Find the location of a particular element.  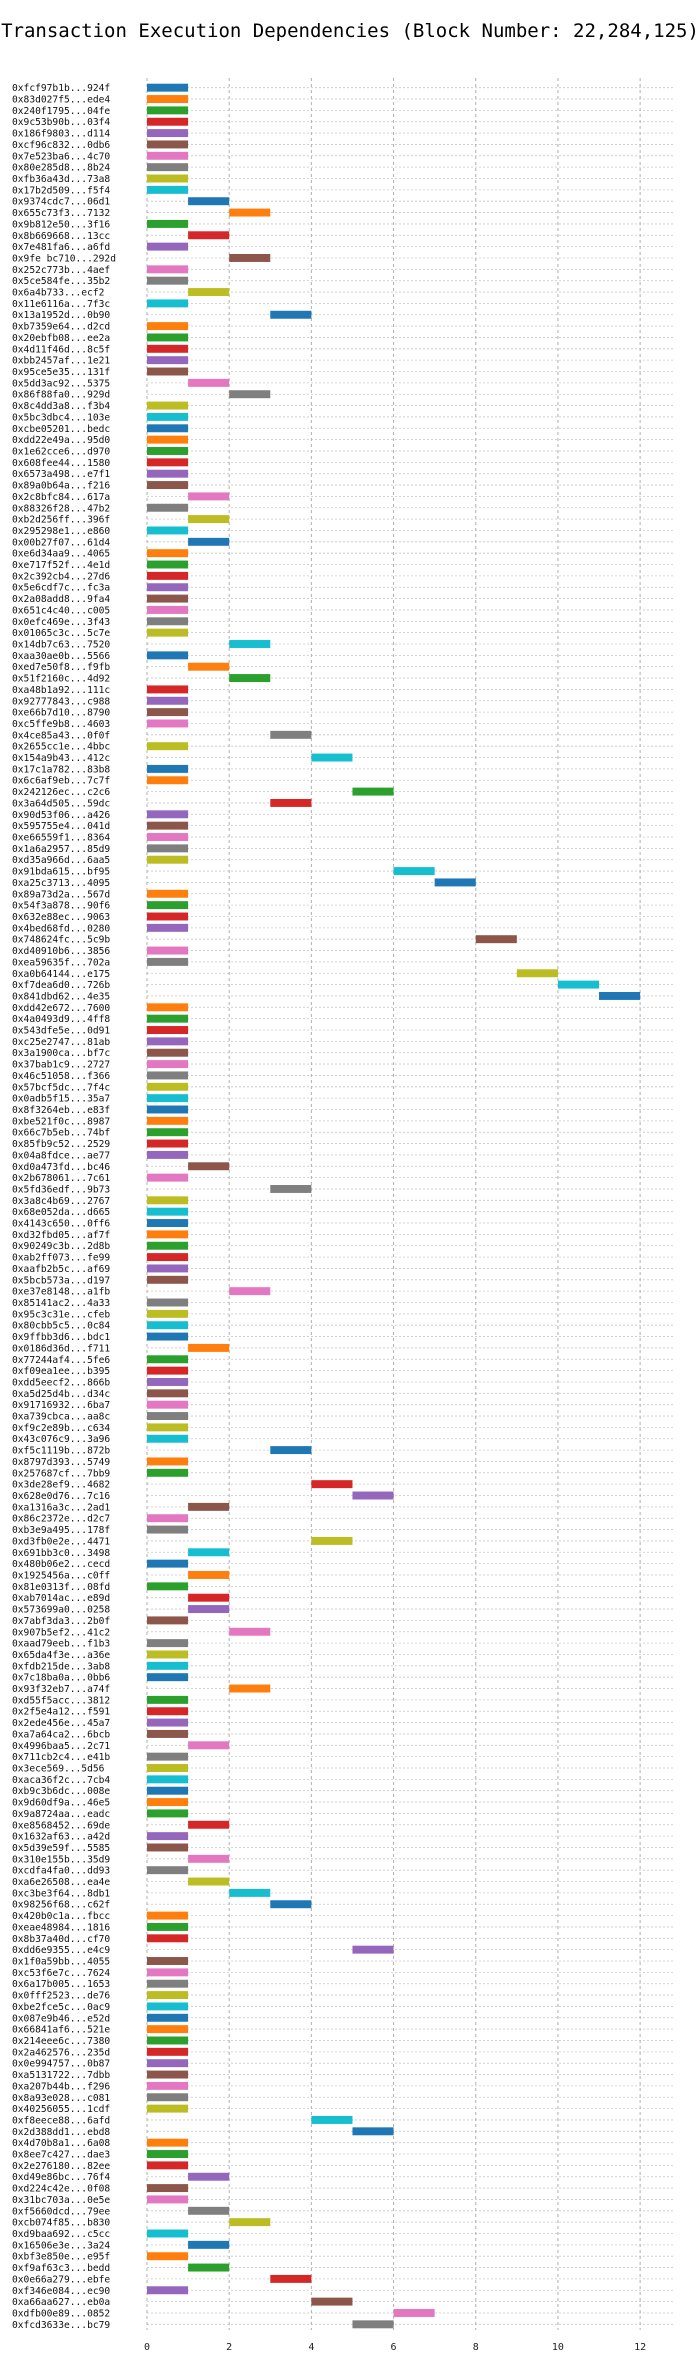

tx-label: 0xa5131722...7dbb is located at coordinates (61, 2075).